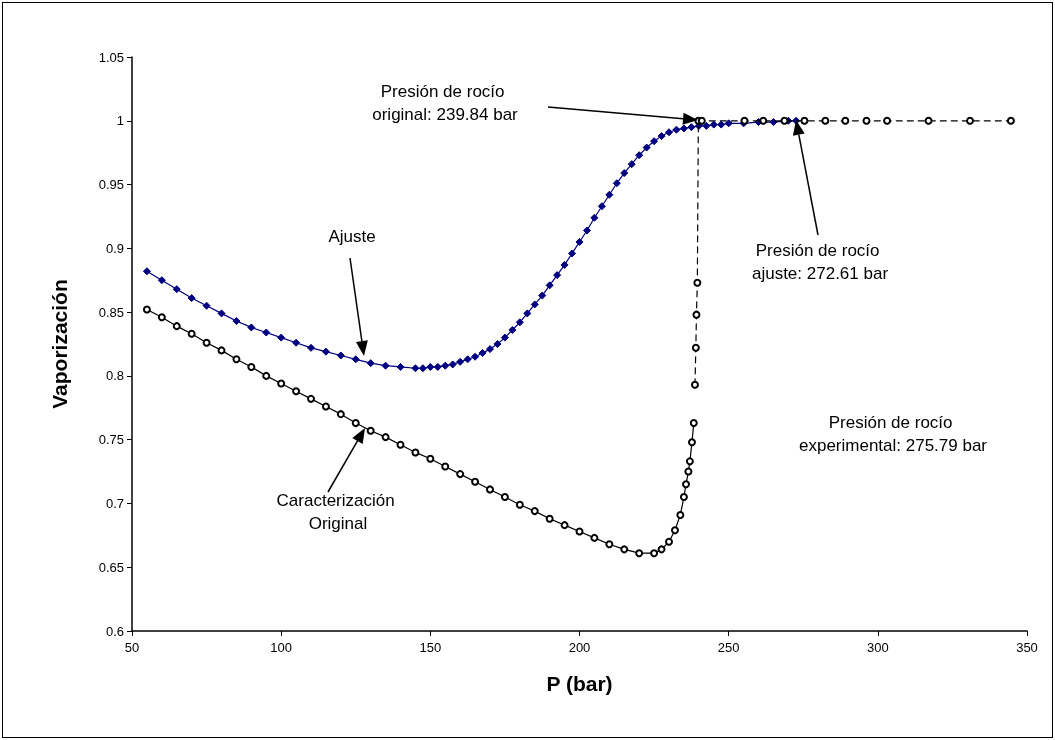 The height and width of the screenshot is (740, 1055). I want to click on x-tick-label: 50, so click(132, 647).